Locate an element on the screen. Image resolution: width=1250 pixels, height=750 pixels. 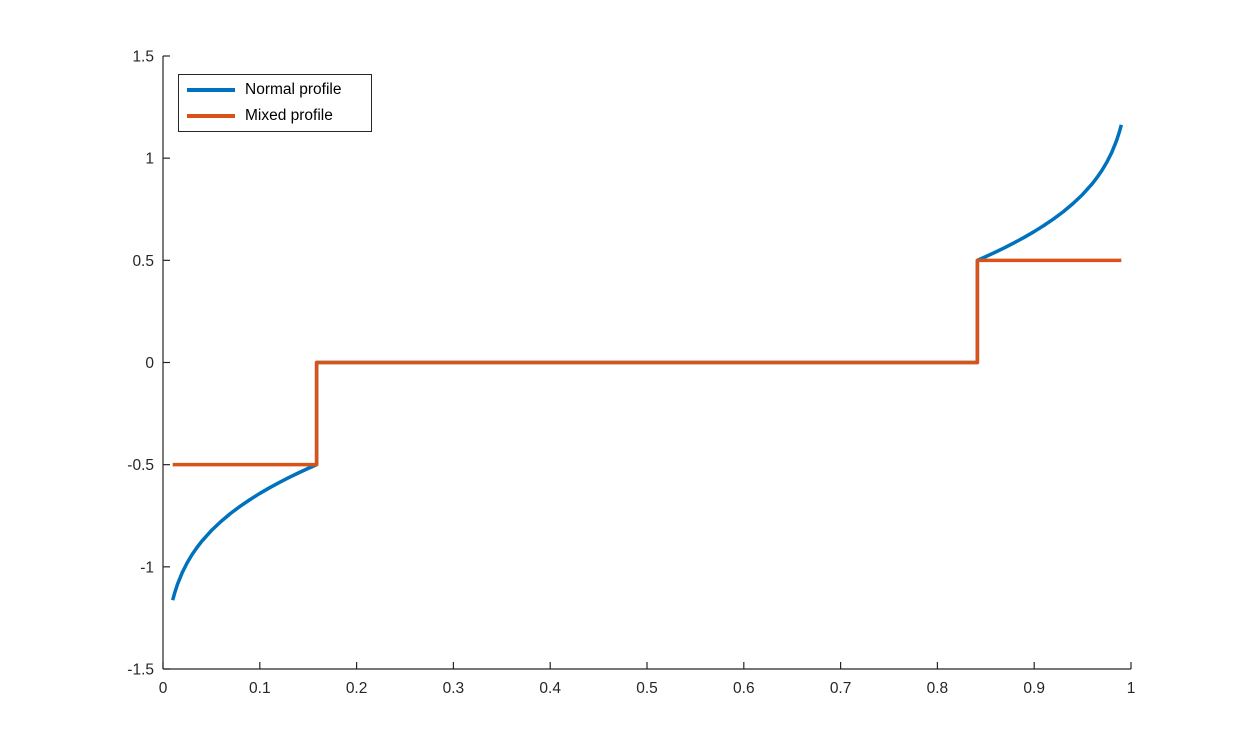
x-tick-label: 0.1 is located at coordinates (260, 688).